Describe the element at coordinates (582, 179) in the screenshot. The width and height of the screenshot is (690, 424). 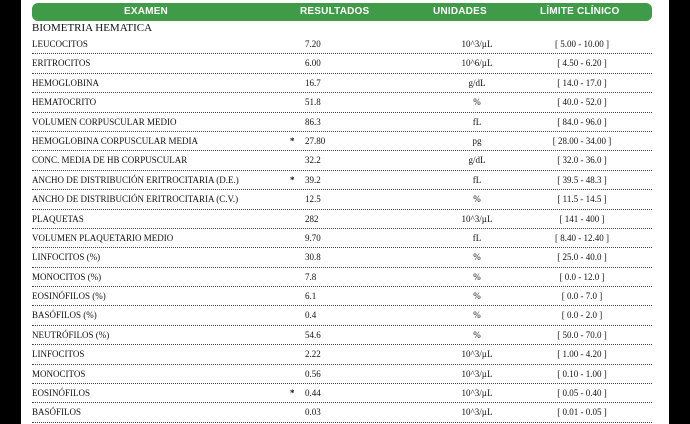
I see `reference-range: [ 39.5 - 48.3 ]` at that location.